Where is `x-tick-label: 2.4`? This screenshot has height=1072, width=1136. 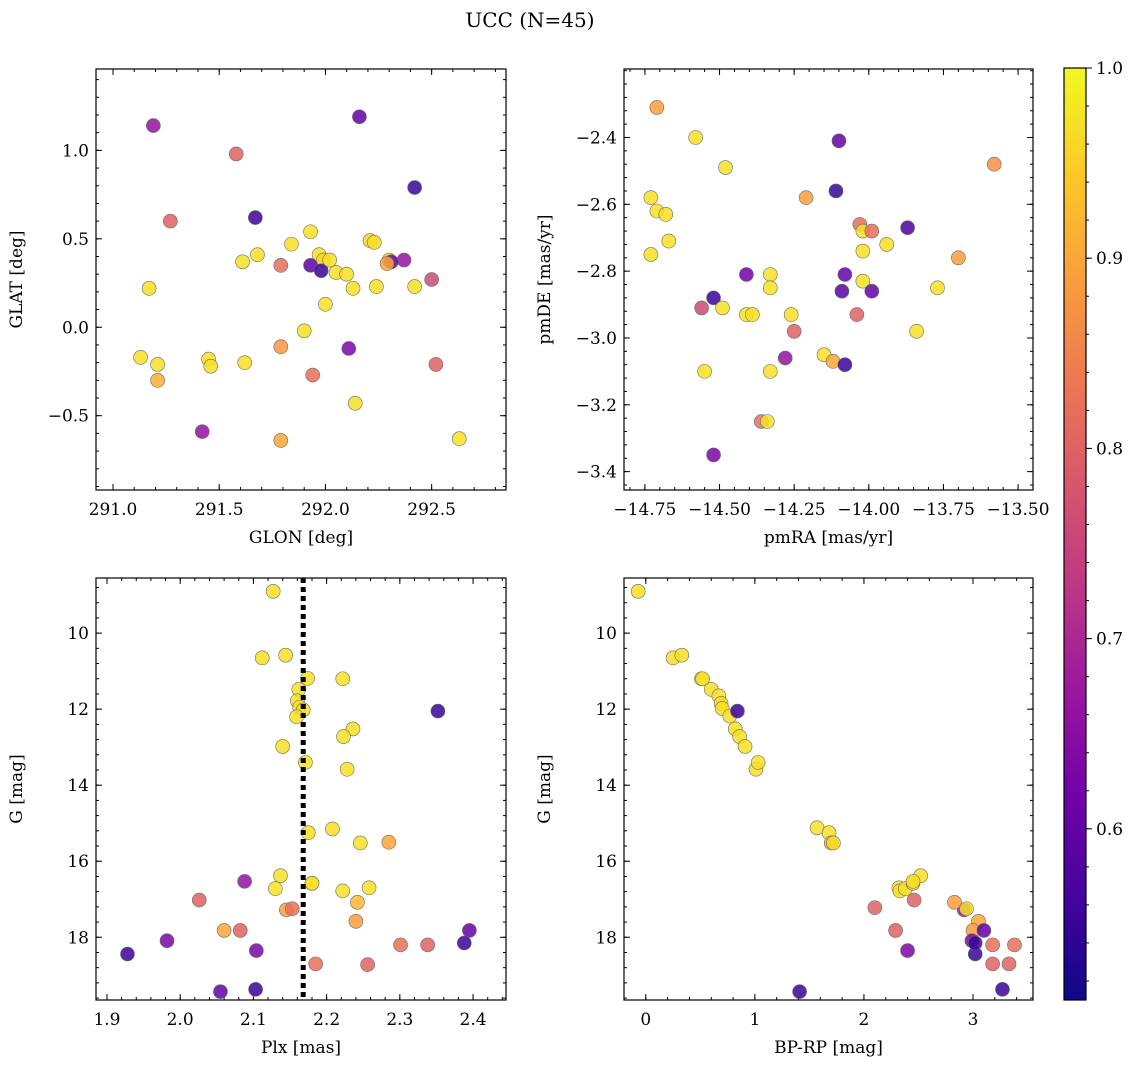
x-tick-label: 2.4 is located at coordinates (473, 1020).